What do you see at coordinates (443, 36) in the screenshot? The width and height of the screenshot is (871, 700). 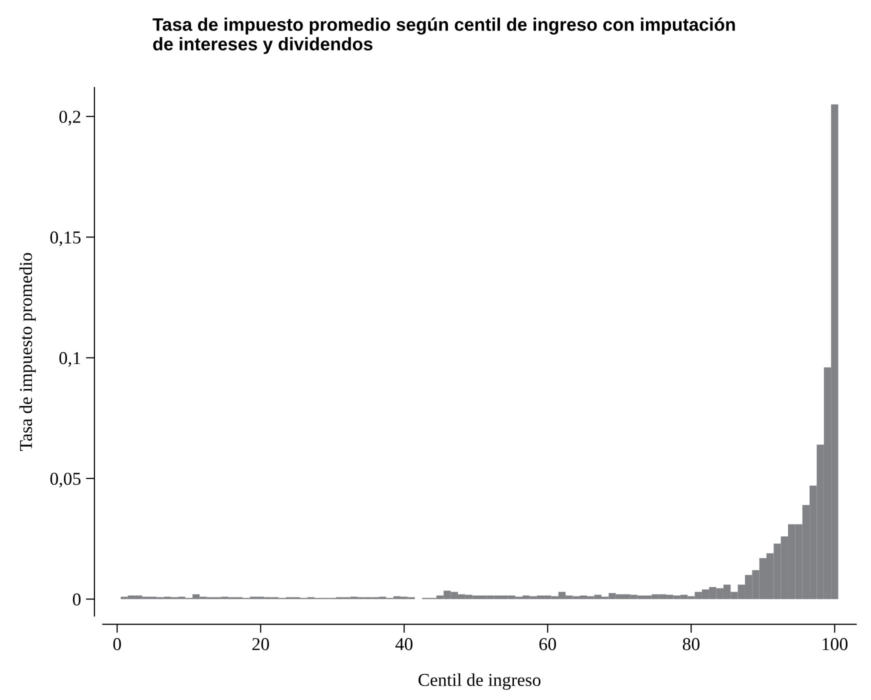 I see `chart-title: Tasa de impuesto promedio según centil de ingreso con imputación de intereses y dividendos` at bounding box center [443, 36].